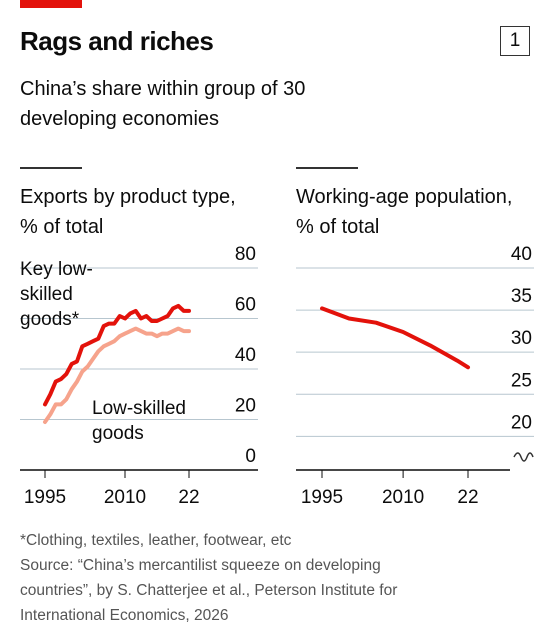  Describe the element at coordinates (139, 421) in the screenshot. I see `series-label: Low-skilled goods` at that location.